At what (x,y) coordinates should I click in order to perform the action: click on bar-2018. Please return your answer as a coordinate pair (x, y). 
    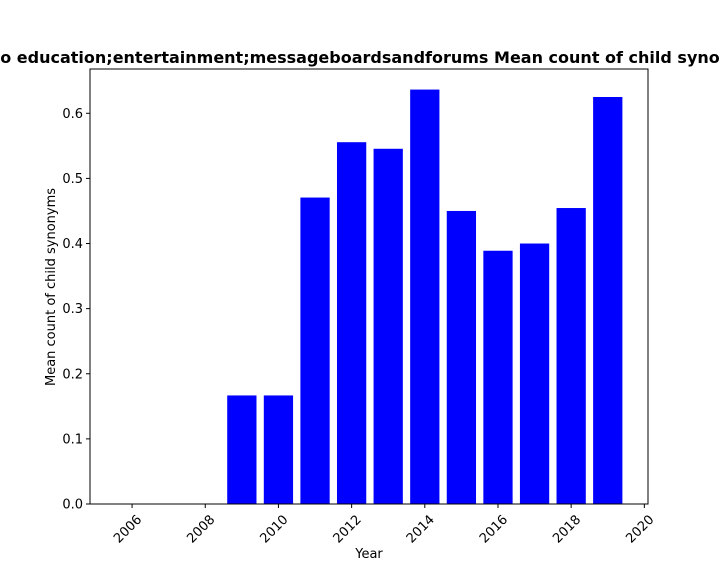
    Looking at the image, I should click on (571, 356).